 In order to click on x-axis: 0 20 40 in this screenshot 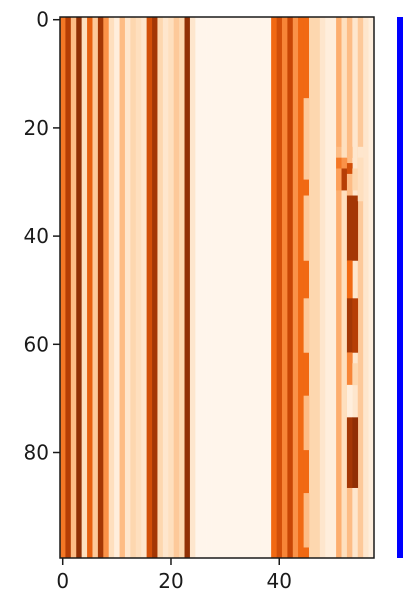, I will do `click(174, 575)`.